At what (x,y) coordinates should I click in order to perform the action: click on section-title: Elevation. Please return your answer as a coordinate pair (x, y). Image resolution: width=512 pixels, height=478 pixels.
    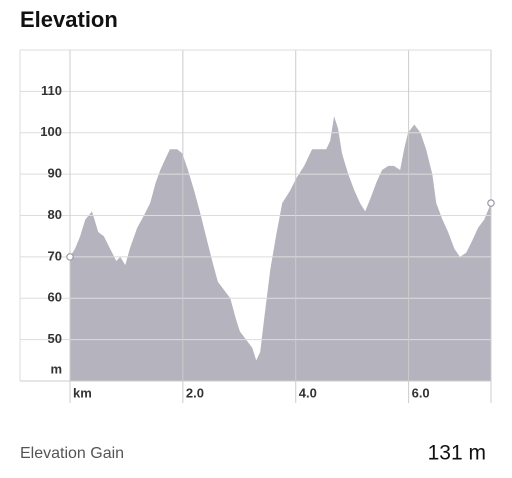
    Looking at the image, I should click on (69, 19).